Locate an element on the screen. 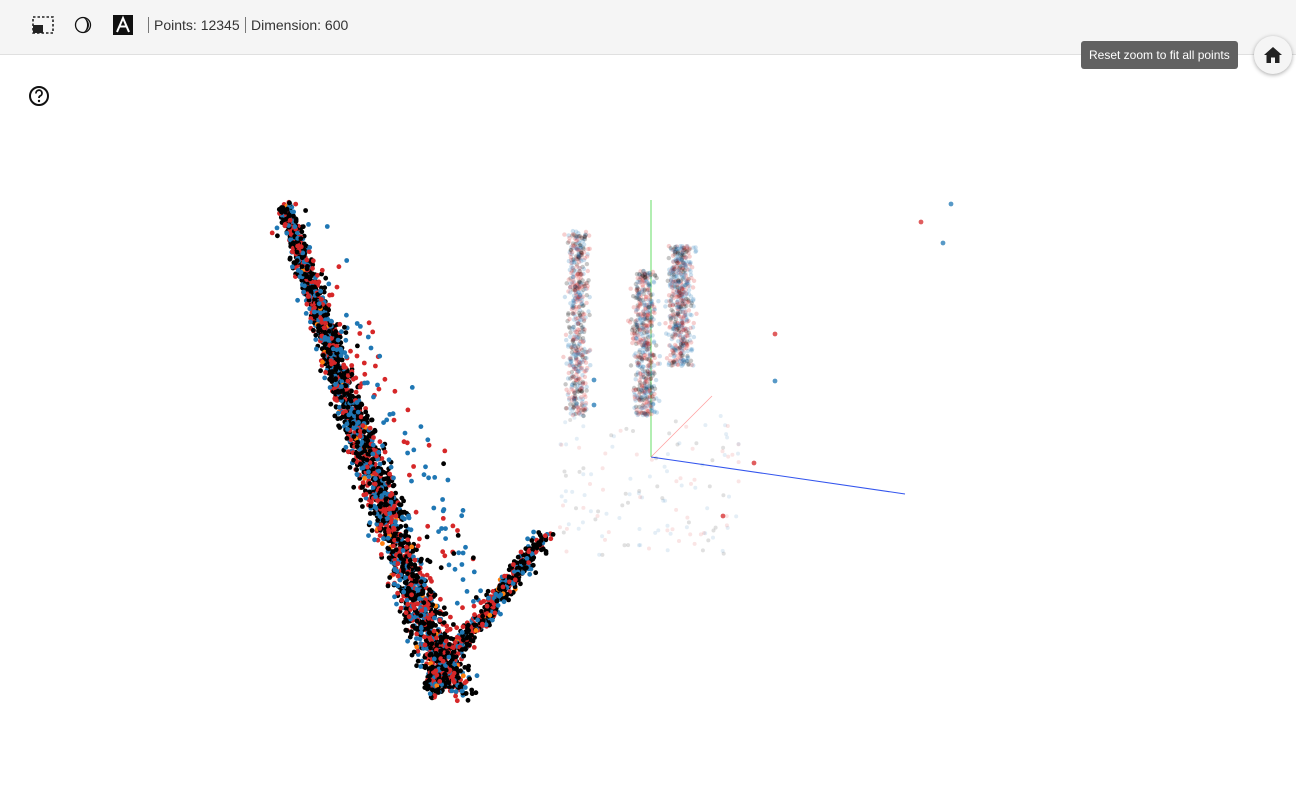 The height and width of the screenshot is (794, 1296). points-count: Points: 12345 is located at coordinates (197, 25).